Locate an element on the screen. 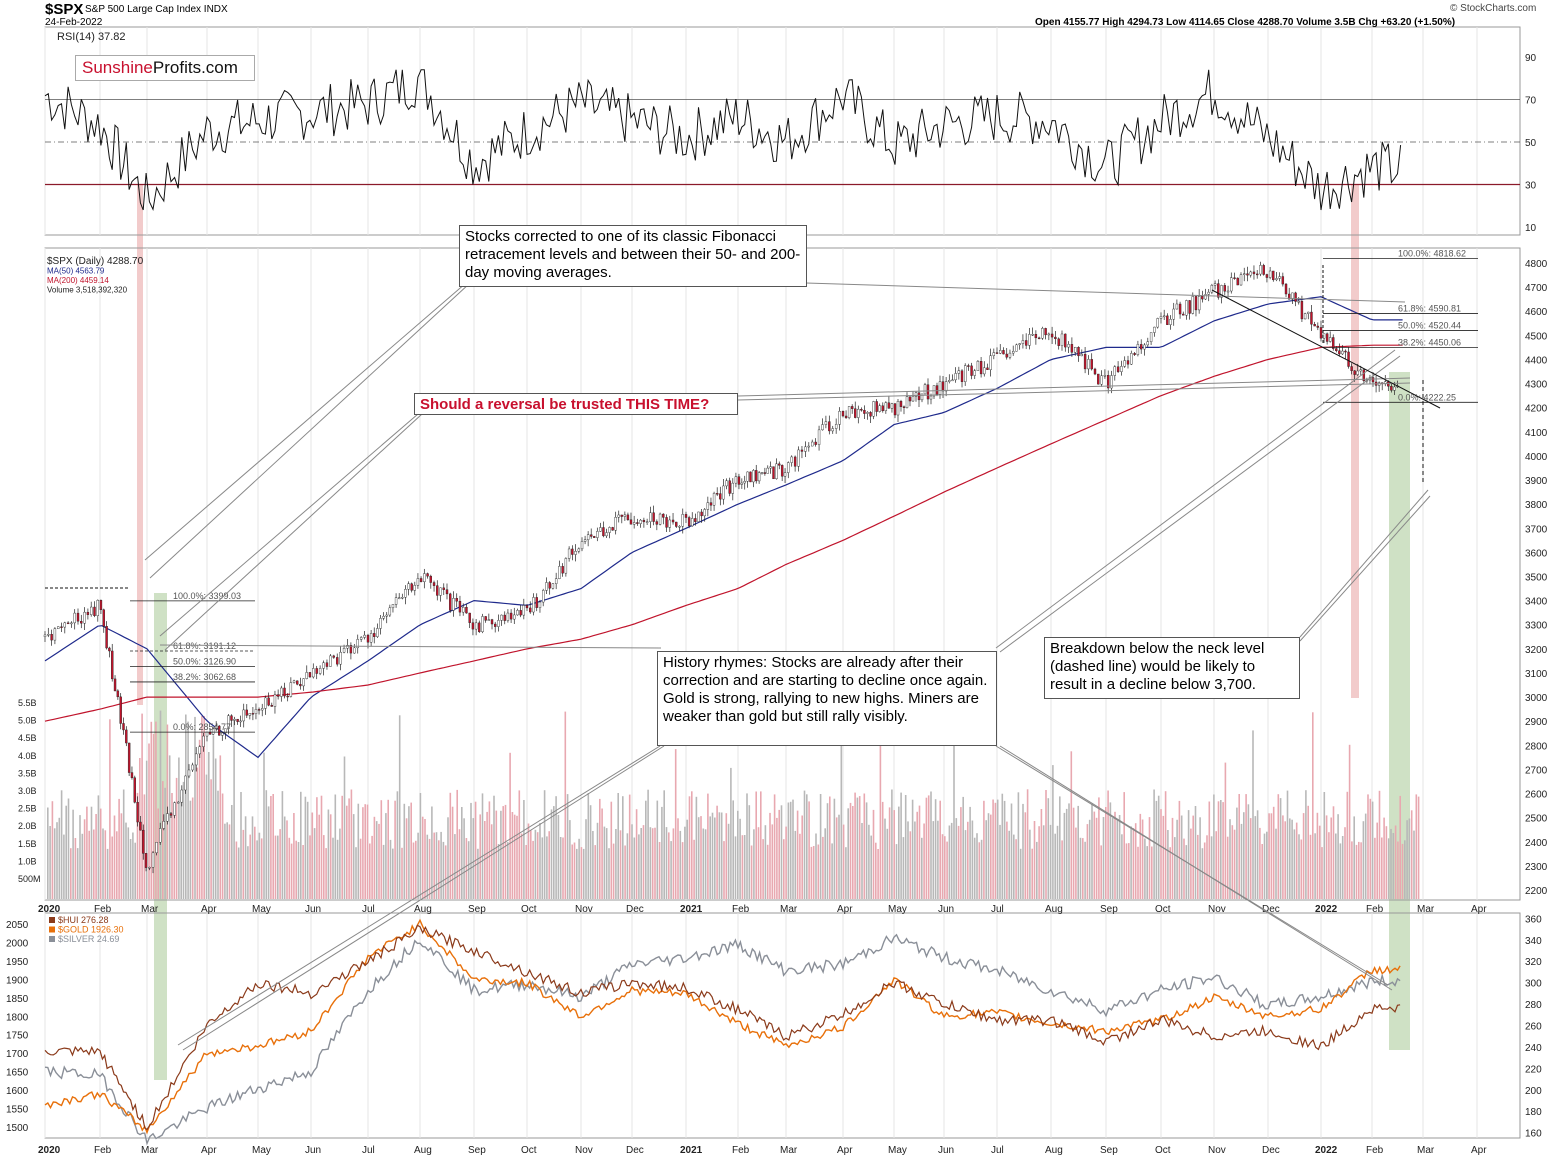 The height and width of the screenshot is (1157, 1565). metals-x-tick-label: Aug is located at coordinates (423, 1150).